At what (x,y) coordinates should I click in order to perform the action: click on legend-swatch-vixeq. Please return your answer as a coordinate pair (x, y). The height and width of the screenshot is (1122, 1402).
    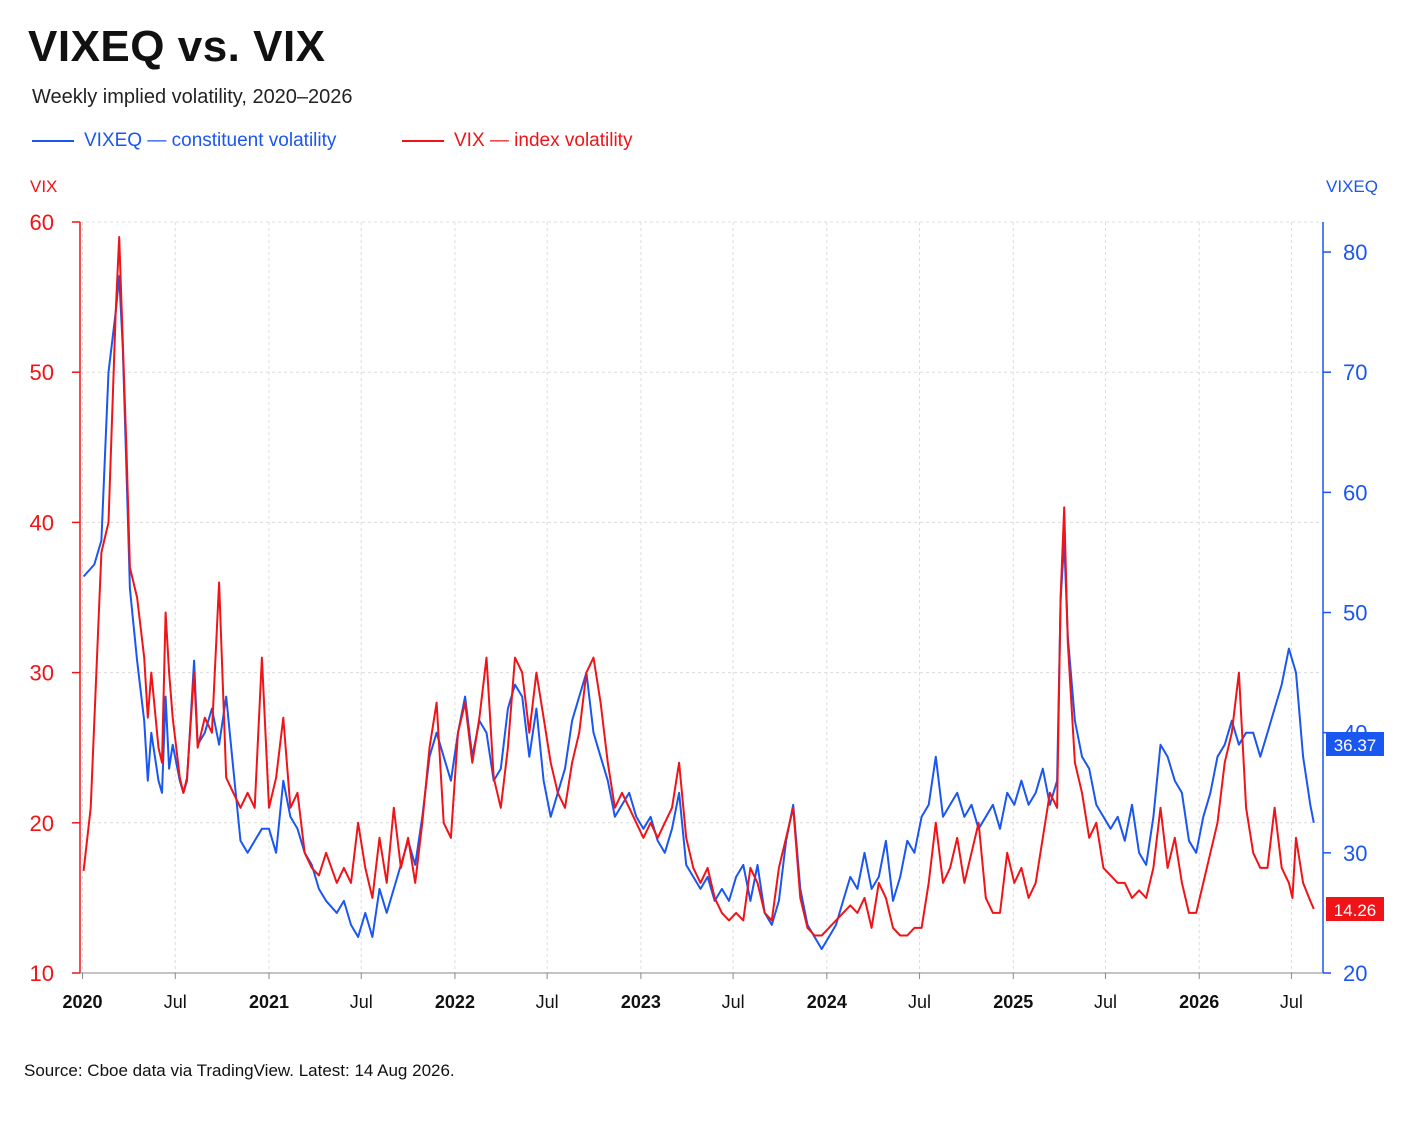
    Looking at the image, I should click on (53, 141).